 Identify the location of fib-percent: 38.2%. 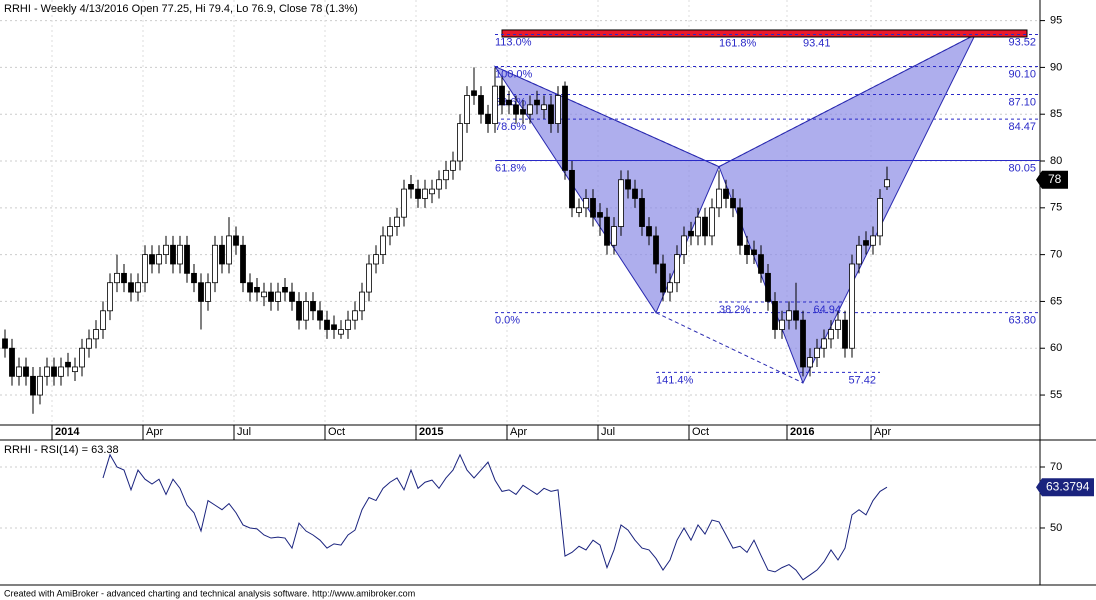
(734, 310).